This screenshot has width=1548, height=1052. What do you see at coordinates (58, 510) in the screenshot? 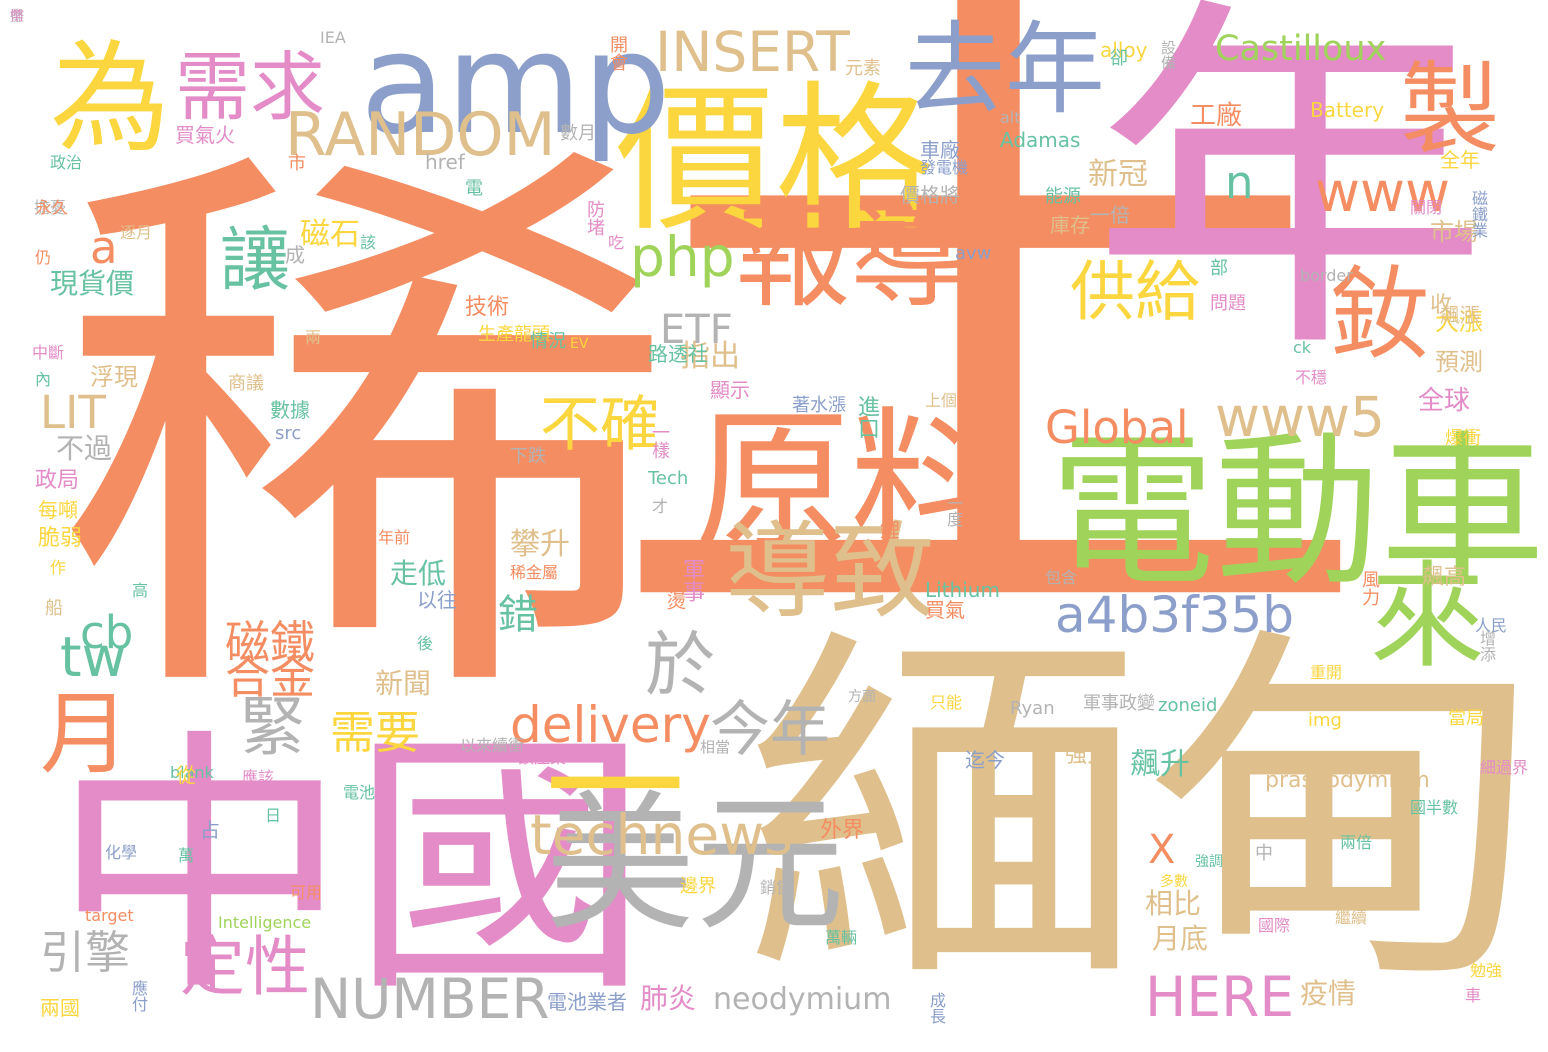
I see `word-137: 每噸` at bounding box center [58, 510].